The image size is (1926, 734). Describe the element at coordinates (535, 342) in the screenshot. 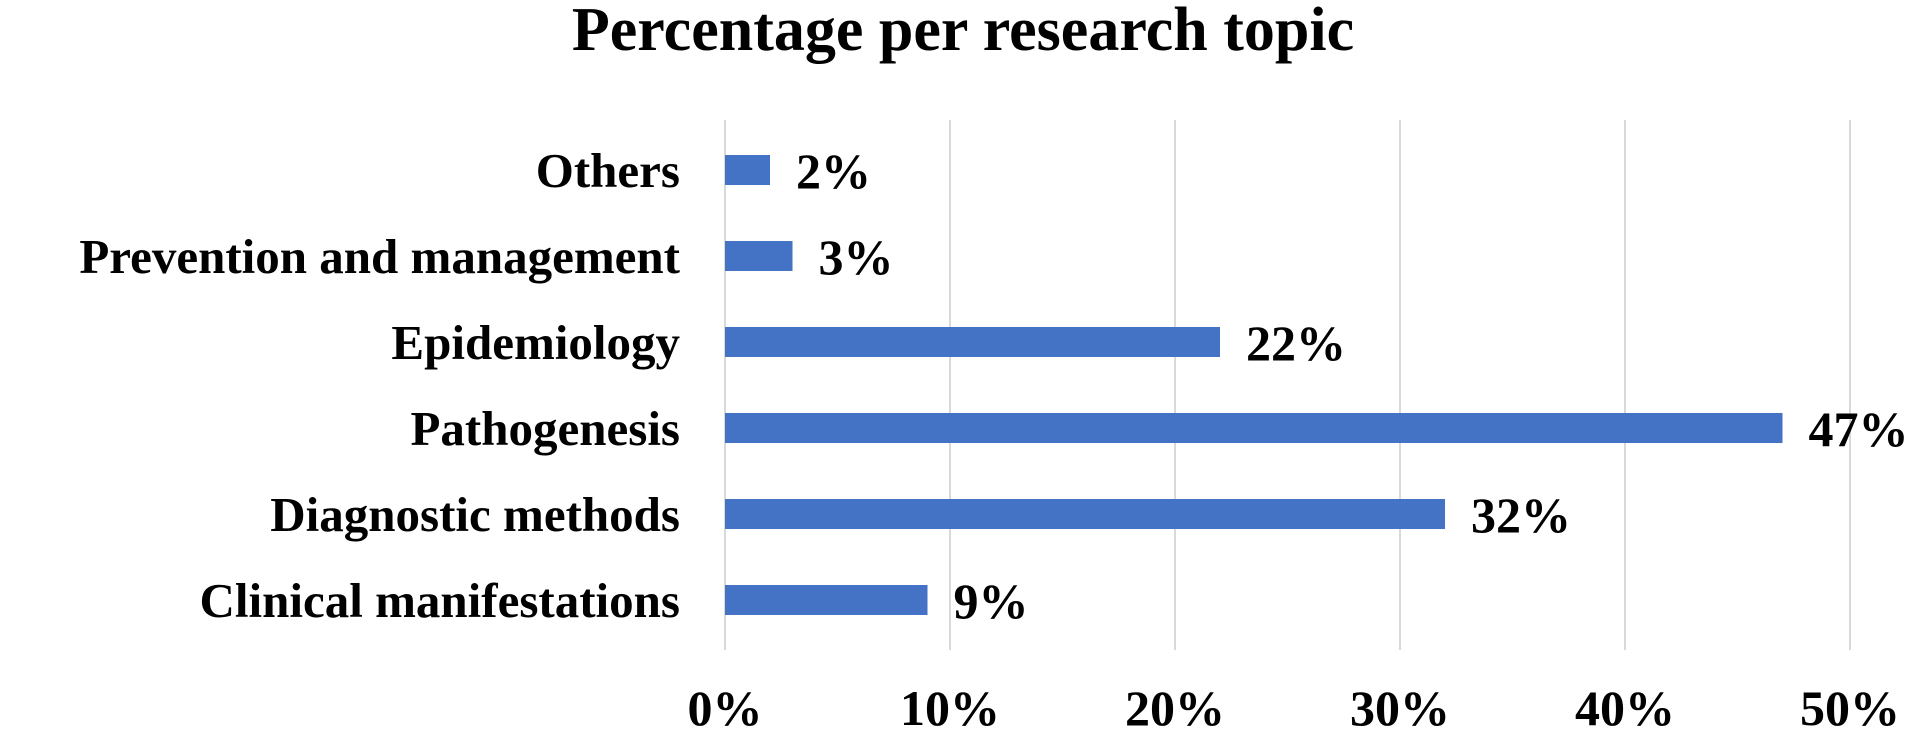

I see `category-label: Epidemiology` at that location.